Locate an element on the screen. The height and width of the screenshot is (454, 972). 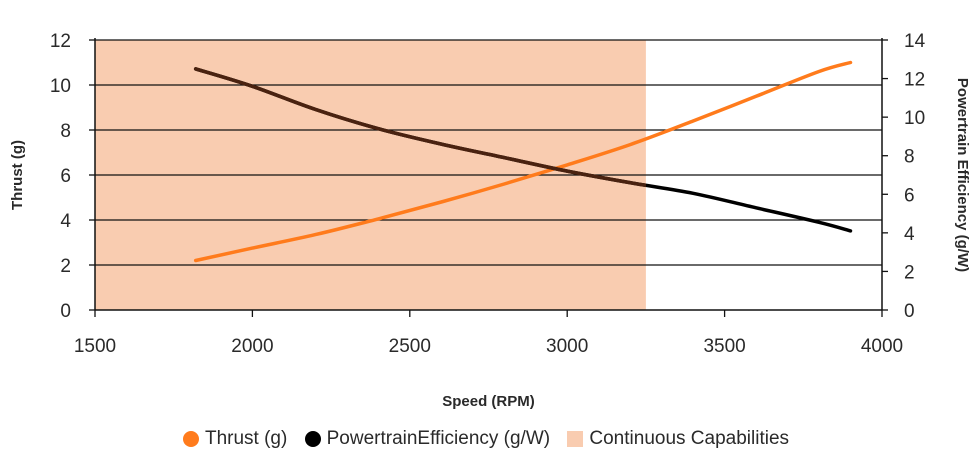
y-left-tick-label: 4 is located at coordinates (65, 221).